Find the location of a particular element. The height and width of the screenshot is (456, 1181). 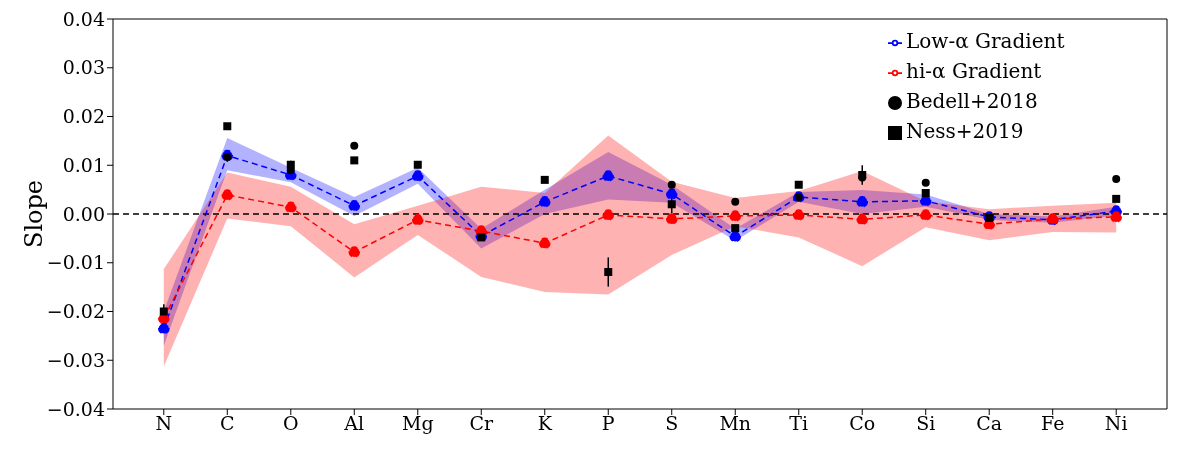

x-tick-label: Ti is located at coordinates (799, 423).